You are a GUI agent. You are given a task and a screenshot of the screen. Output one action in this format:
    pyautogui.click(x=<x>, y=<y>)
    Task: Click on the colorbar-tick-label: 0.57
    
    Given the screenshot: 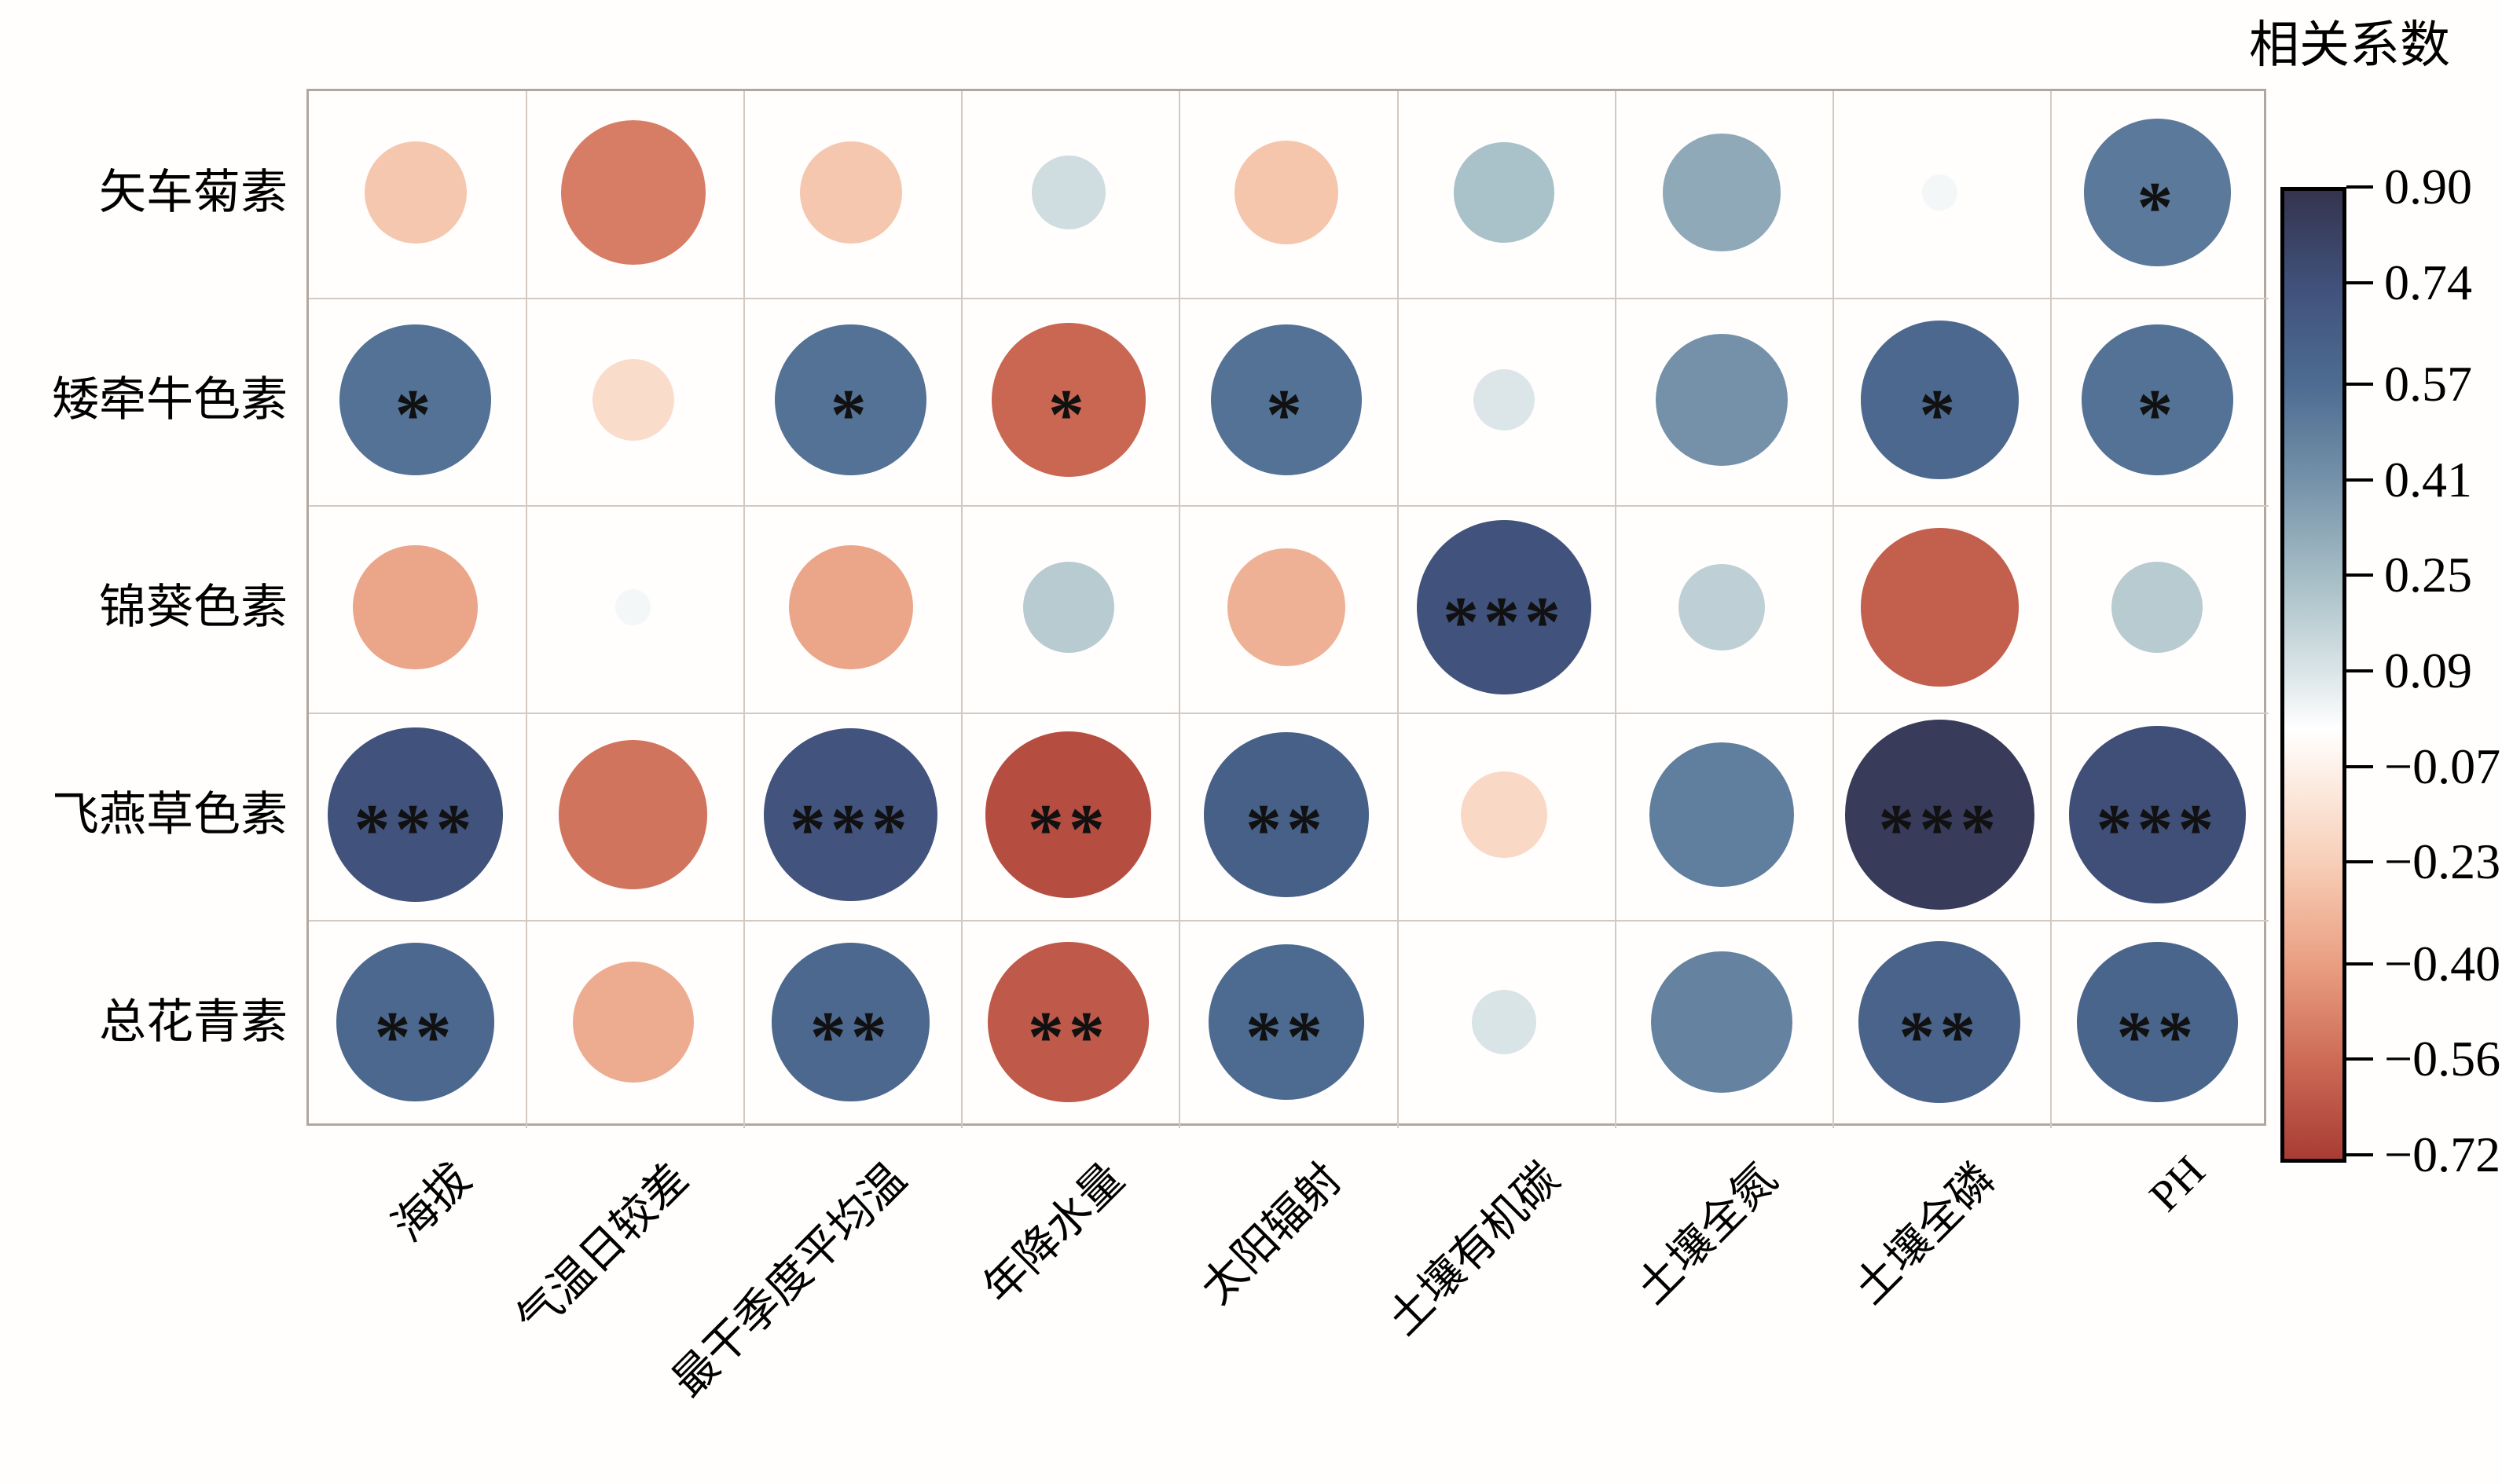 What is the action you would take?
    pyautogui.click(x=2428, y=383)
    